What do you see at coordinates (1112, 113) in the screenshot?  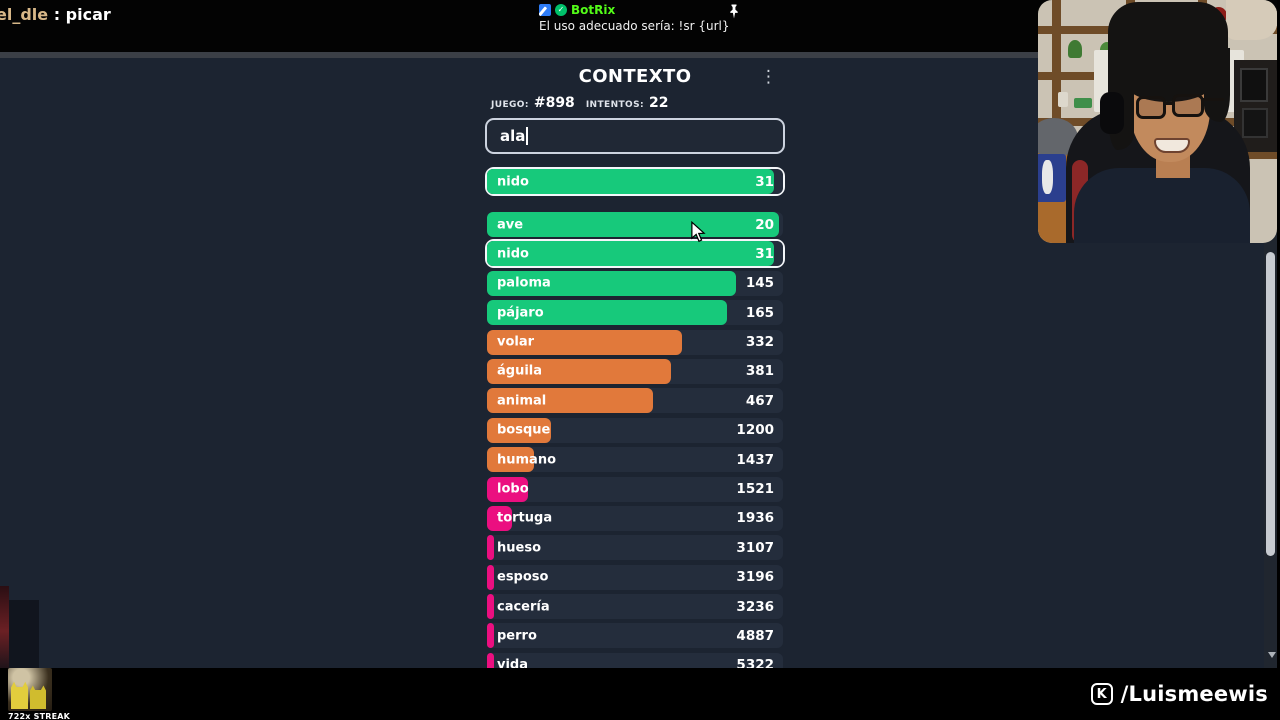 I see `headset-earcup-icon` at bounding box center [1112, 113].